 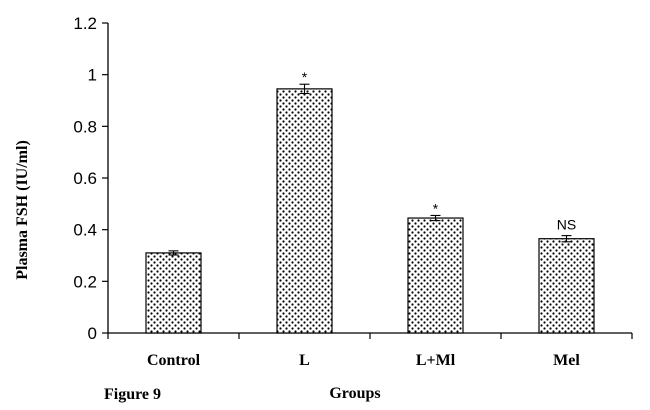 What do you see at coordinates (22, 210) in the screenshot?
I see `y-axis-title: Plasma FSH (IU/ml)` at bounding box center [22, 210].